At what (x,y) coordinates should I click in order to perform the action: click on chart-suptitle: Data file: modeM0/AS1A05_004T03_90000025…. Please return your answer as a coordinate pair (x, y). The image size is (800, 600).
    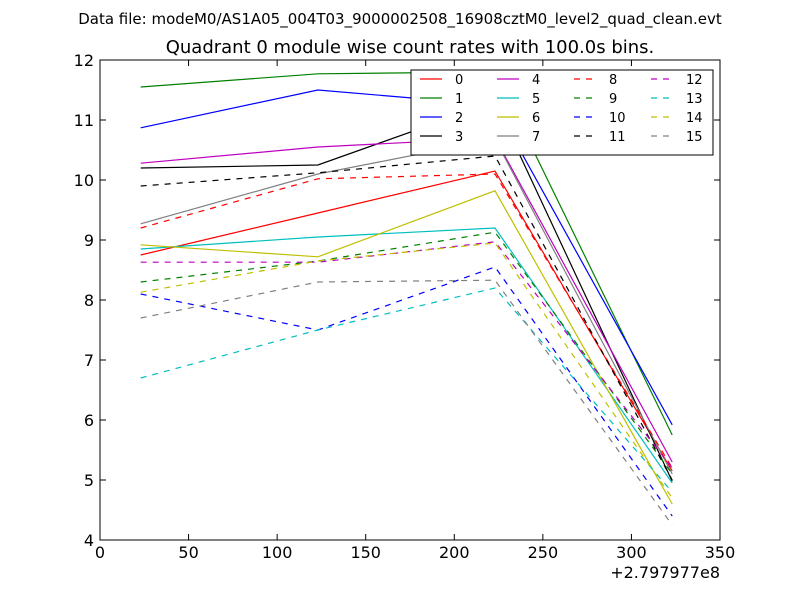
    Looking at the image, I should click on (400, 19).